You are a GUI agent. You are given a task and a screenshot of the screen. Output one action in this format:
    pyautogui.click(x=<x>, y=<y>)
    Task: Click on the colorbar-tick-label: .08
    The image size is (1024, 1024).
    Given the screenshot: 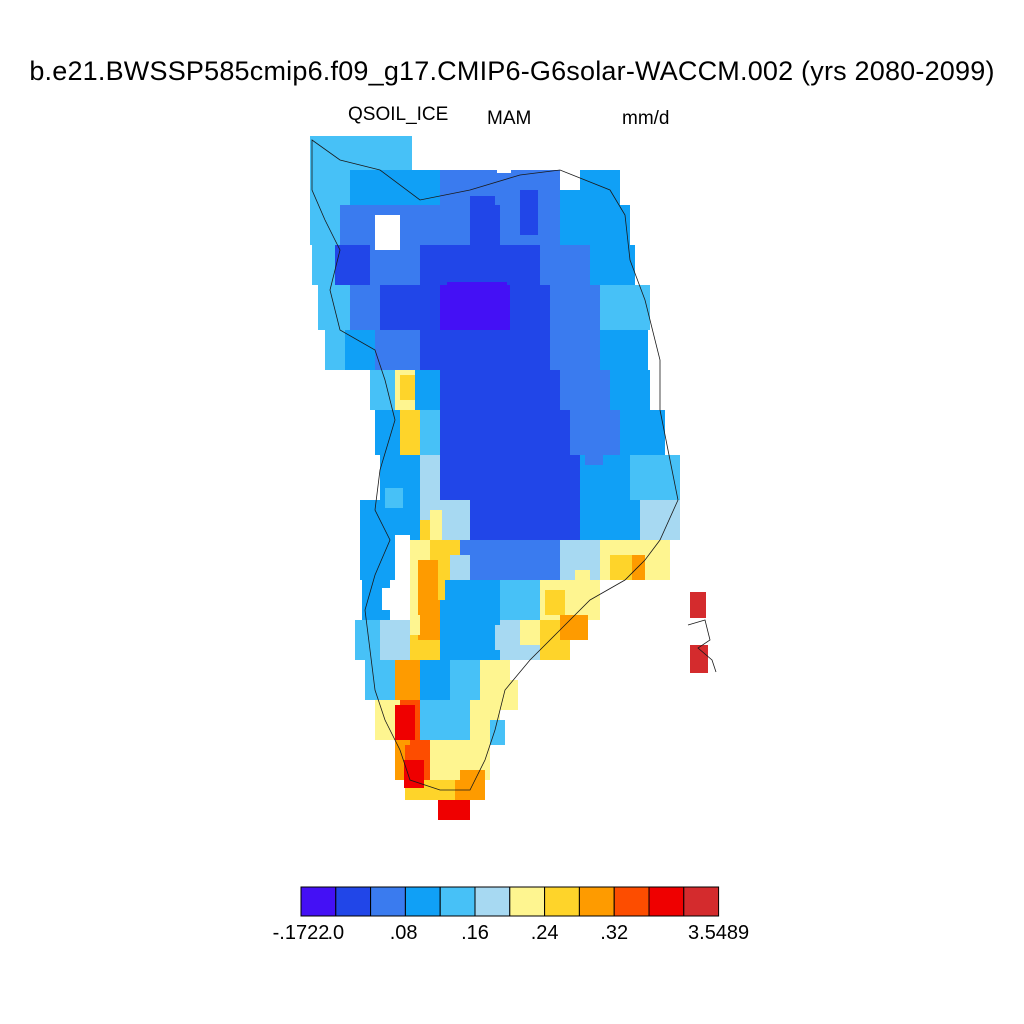 What is the action you would take?
    pyautogui.click(x=403, y=933)
    